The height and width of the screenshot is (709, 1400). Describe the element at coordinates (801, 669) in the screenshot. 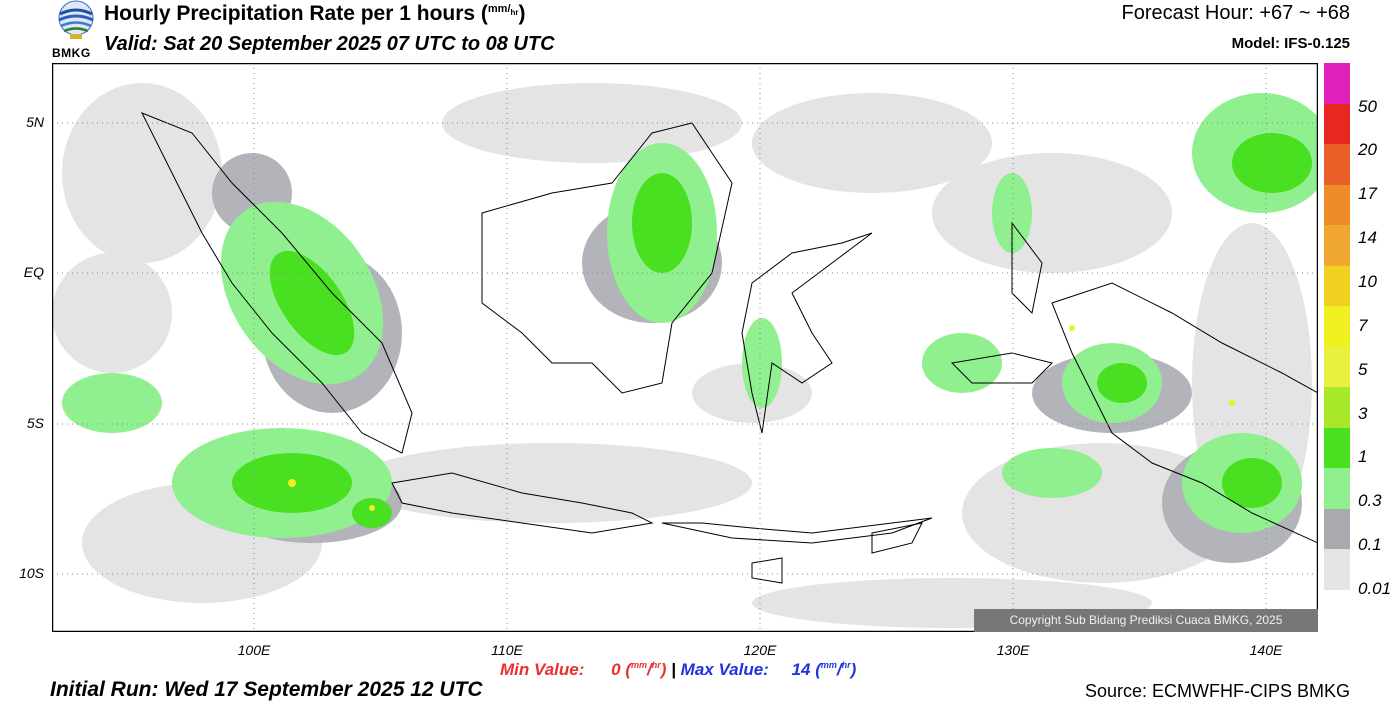

I see `max-value: 14` at that location.